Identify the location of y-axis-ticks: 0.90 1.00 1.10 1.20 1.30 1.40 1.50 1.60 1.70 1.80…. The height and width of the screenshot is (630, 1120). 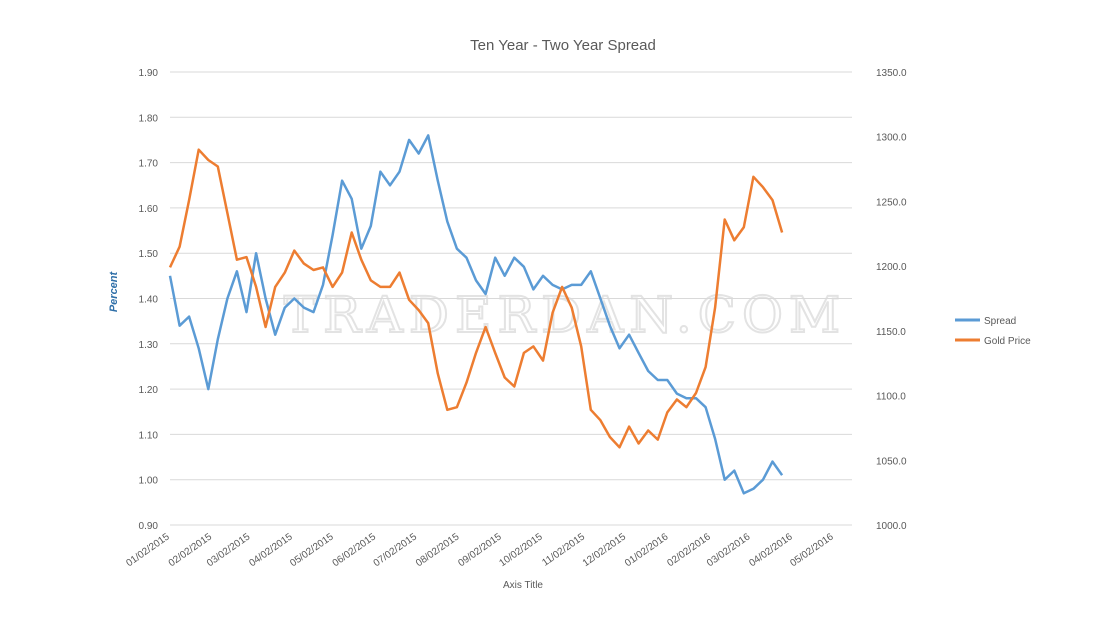
(149, 300).